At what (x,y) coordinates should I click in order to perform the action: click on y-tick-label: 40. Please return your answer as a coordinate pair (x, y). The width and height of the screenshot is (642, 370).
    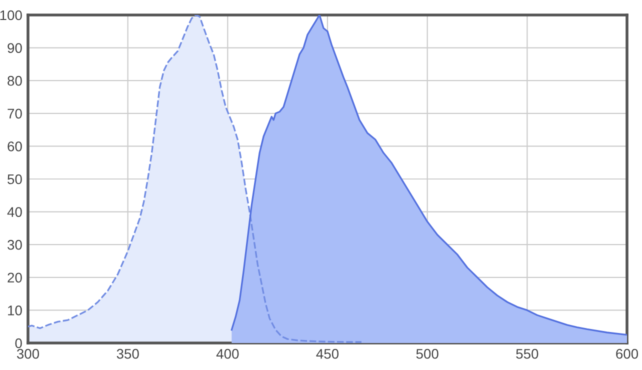
    Looking at the image, I should click on (14, 212).